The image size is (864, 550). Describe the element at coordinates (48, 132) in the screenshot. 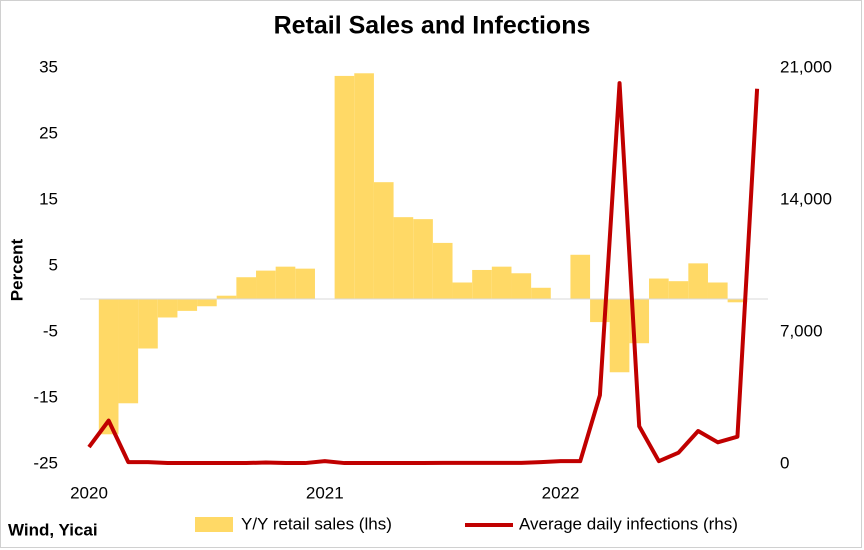

I see `y-tick-label: 25` at that location.